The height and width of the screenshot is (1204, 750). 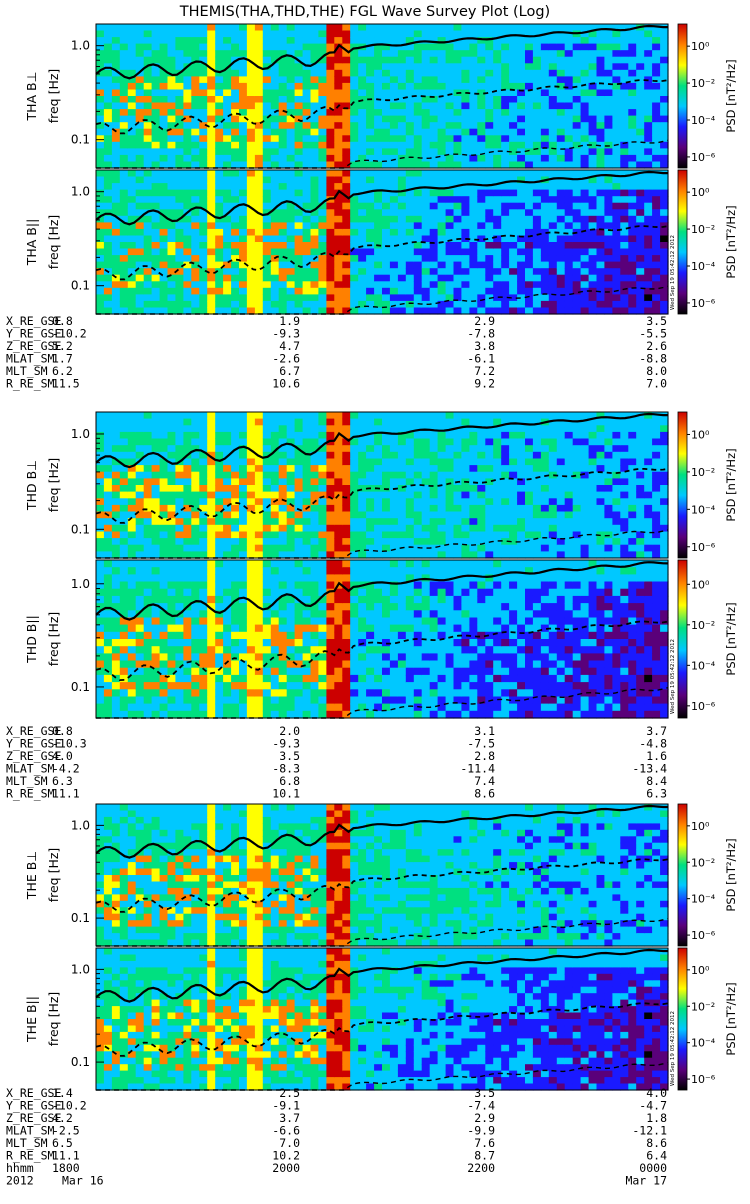 I want to click on colorbar-tick-label: 10⁻⁴, so click(x=703, y=509).